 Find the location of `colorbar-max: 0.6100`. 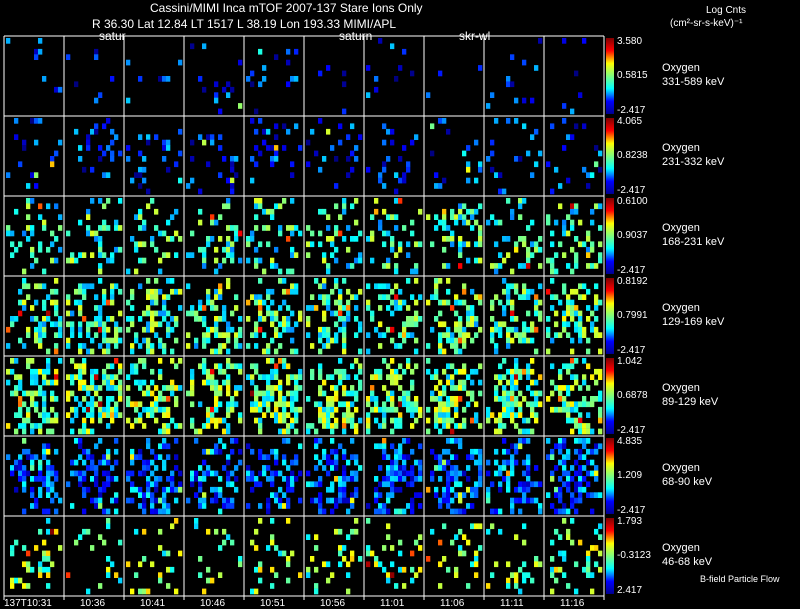

colorbar-max: 0.6100 is located at coordinates (632, 201).